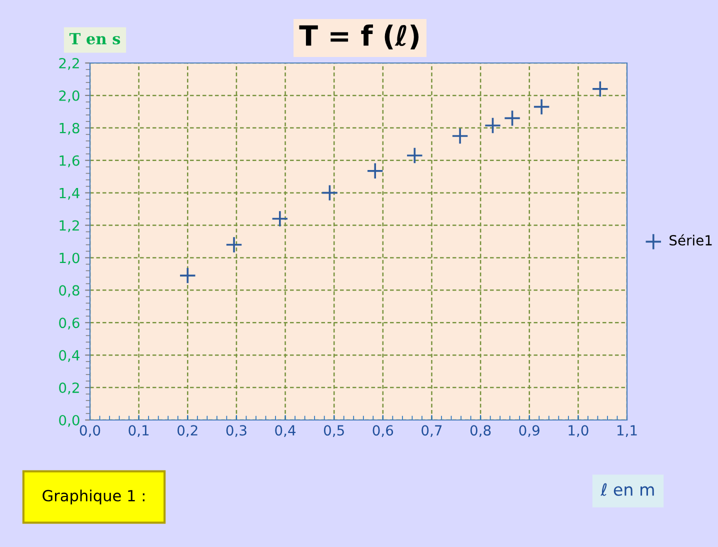 The height and width of the screenshot is (547, 718). Describe the element at coordinates (69, 64) in the screenshot. I see `y-tick-label: 2,2` at that location.